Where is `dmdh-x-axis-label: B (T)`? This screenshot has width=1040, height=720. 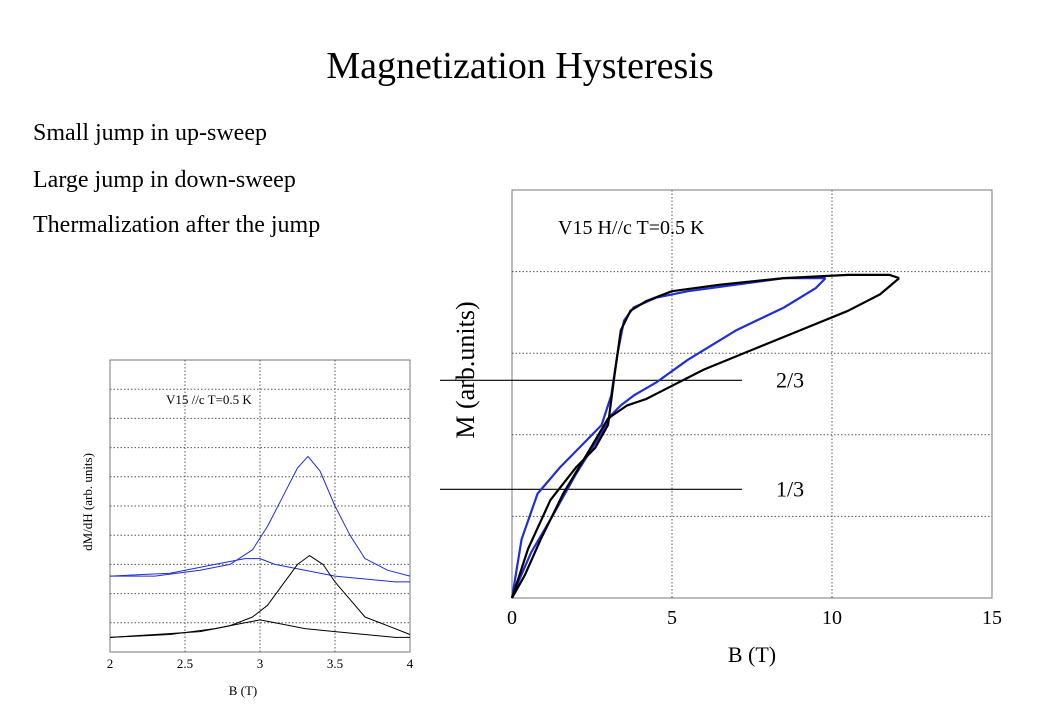 dmdh-x-axis-label: B (T) is located at coordinates (243, 690).